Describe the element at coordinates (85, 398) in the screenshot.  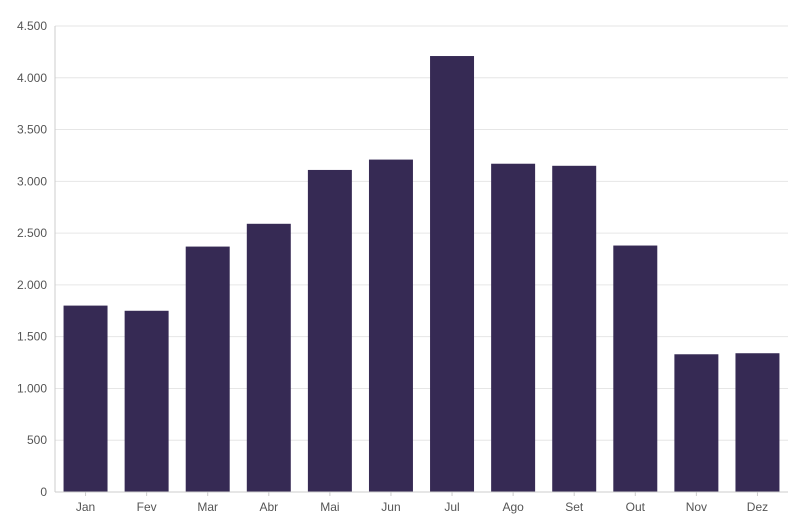
I see `bar-jan` at that location.